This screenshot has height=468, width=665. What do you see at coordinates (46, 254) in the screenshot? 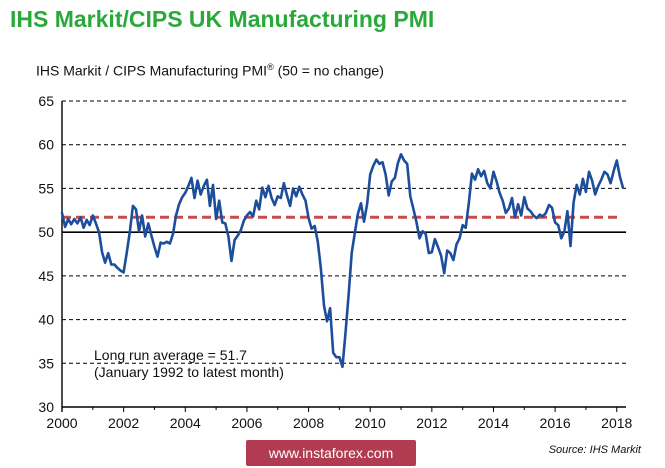
I see `y-tick-labels: 30 35 40 45 50 55 60 65` at bounding box center [46, 254].